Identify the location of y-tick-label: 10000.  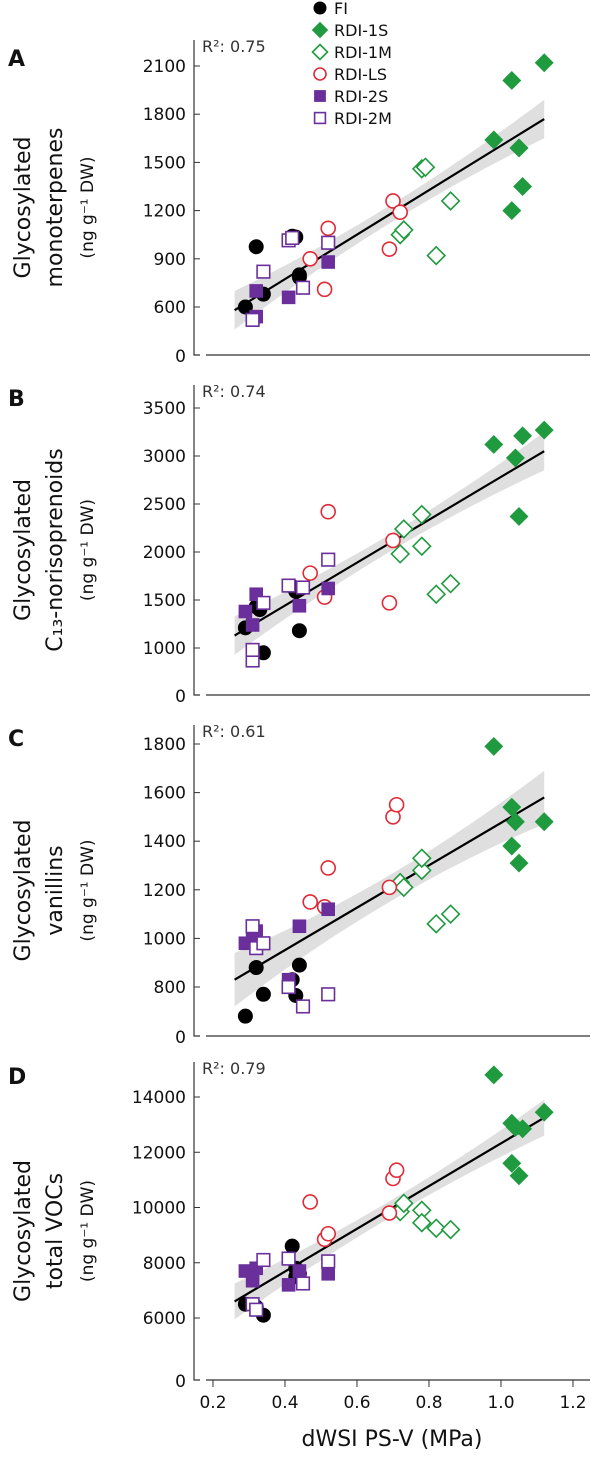
(159, 1209).